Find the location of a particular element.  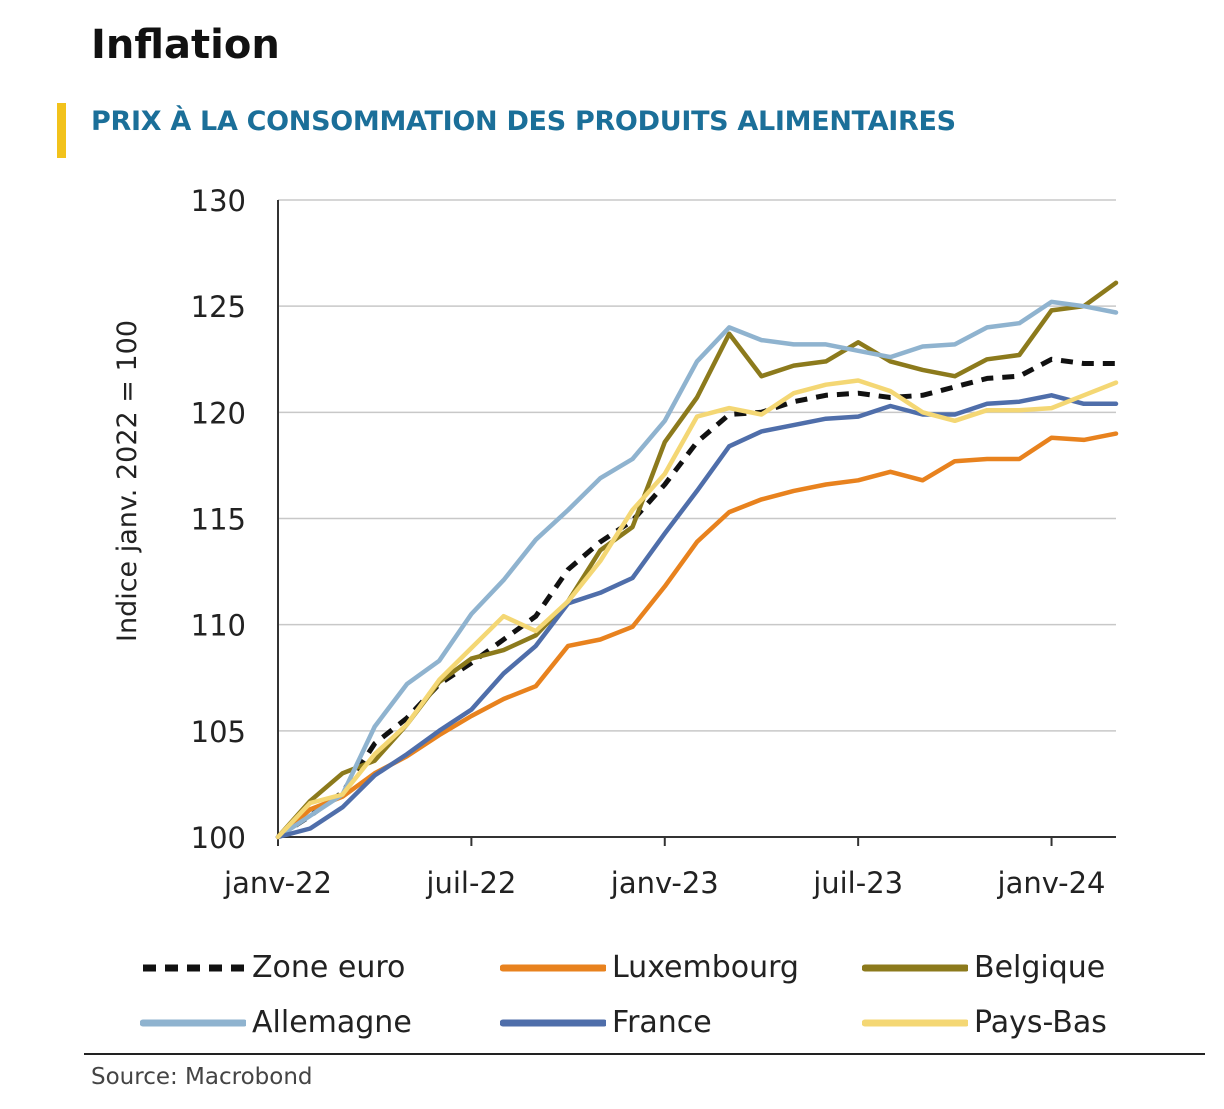

y-tick-label: 130 is located at coordinates (218, 201).